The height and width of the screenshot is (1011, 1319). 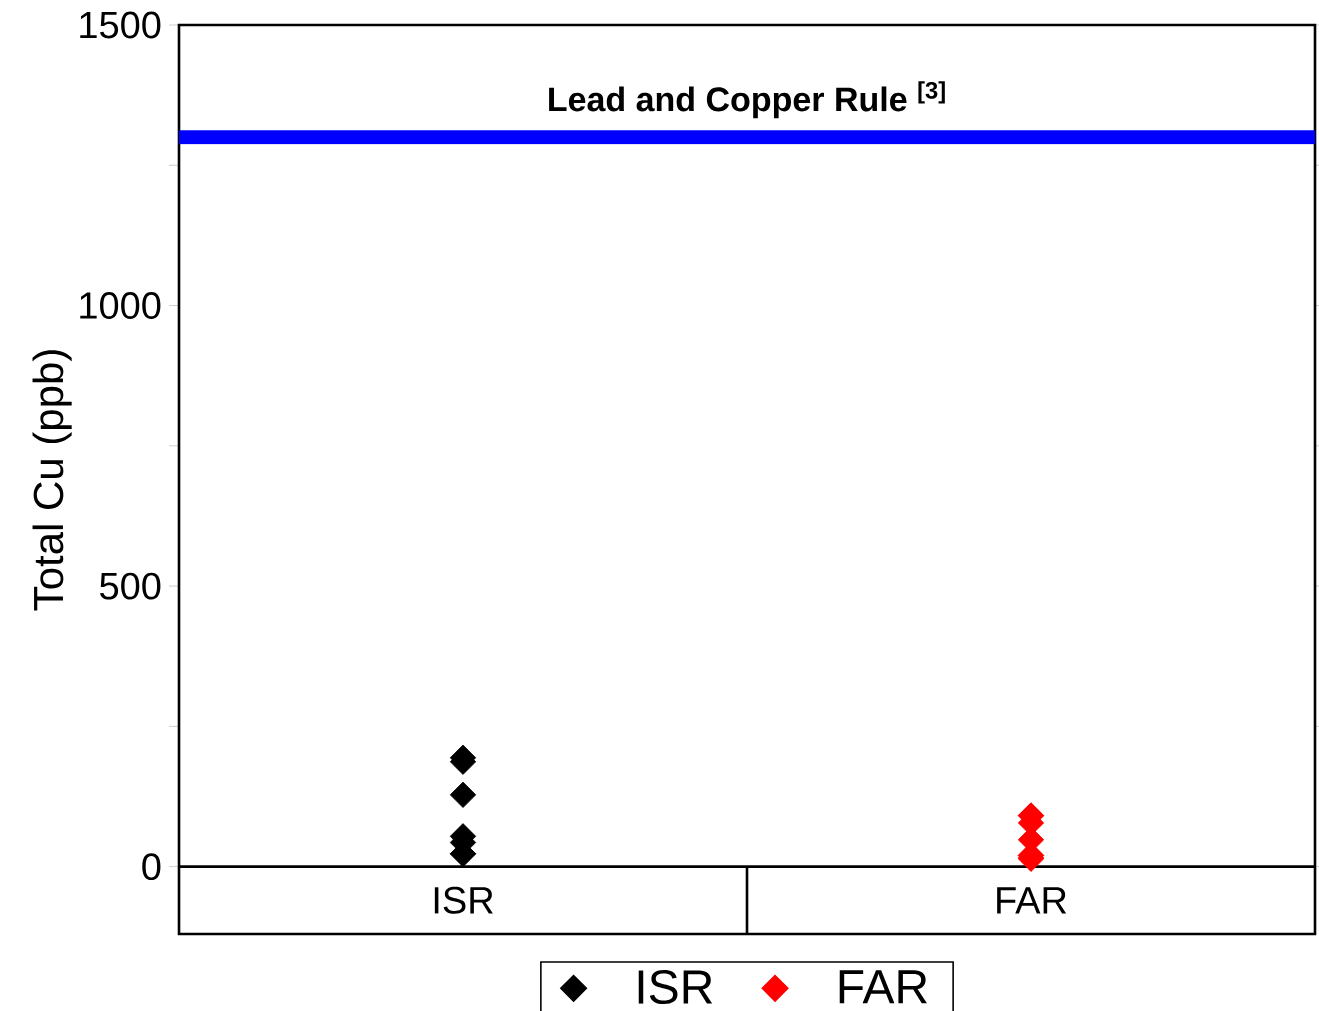 What do you see at coordinates (151, 867) in the screenshot?
I see `y-tick-label: 0` at bounding box center [151, 867].